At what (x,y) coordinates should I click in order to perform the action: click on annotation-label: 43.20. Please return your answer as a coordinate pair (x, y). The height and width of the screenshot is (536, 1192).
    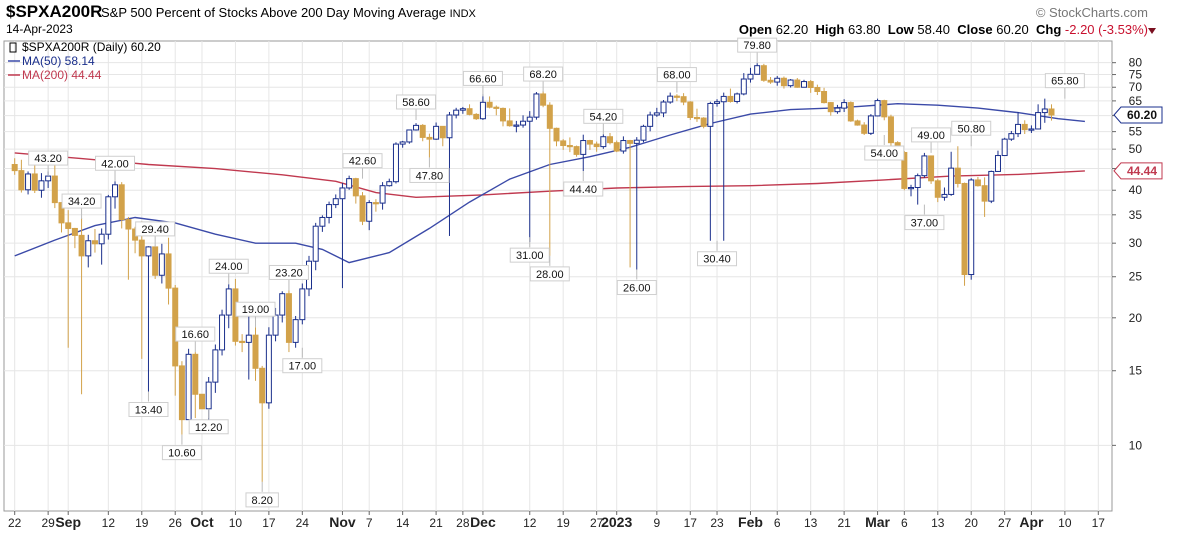
    Looking at the image, I should click on (48, 159).